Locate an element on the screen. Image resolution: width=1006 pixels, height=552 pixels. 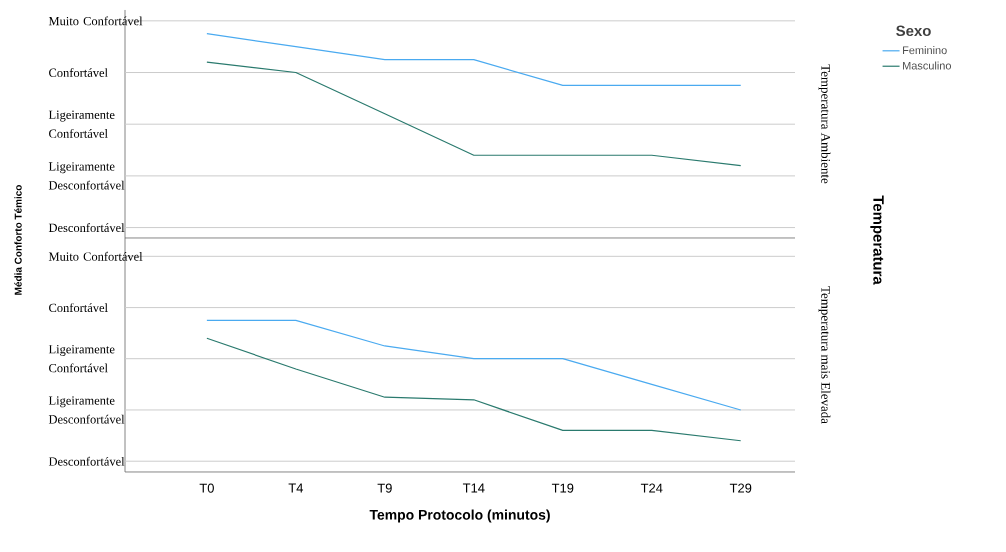
legend-label: Masculino is located at coordinates (927, 65).